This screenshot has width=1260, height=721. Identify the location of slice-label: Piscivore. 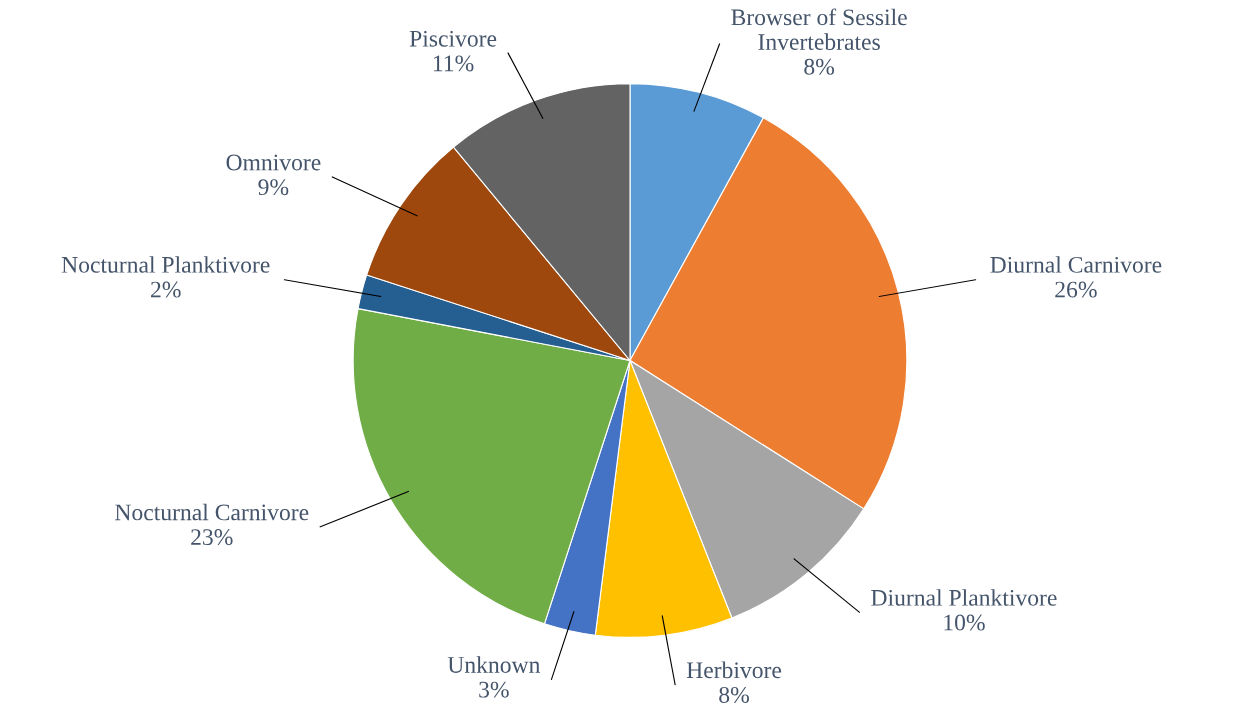
(453, 38).